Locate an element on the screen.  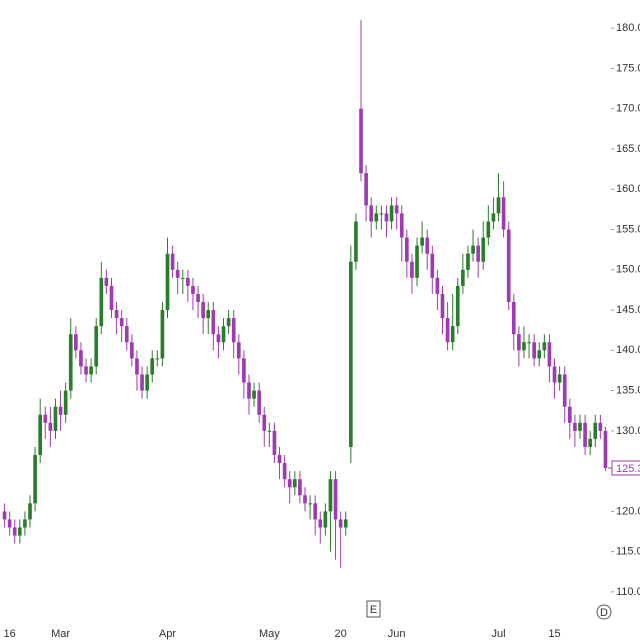
y-tick-label: 140.00 is located at coordinates (628, 350).